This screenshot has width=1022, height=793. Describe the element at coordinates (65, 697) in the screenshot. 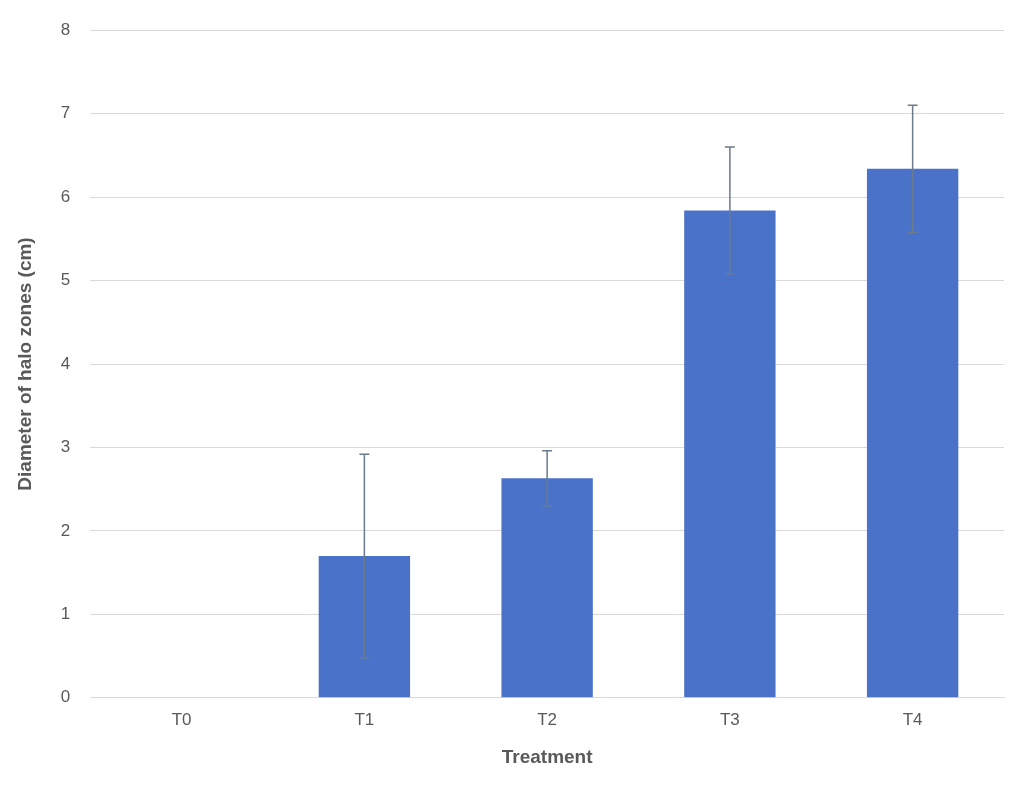

I see `y-tick-label: 0` at that location.